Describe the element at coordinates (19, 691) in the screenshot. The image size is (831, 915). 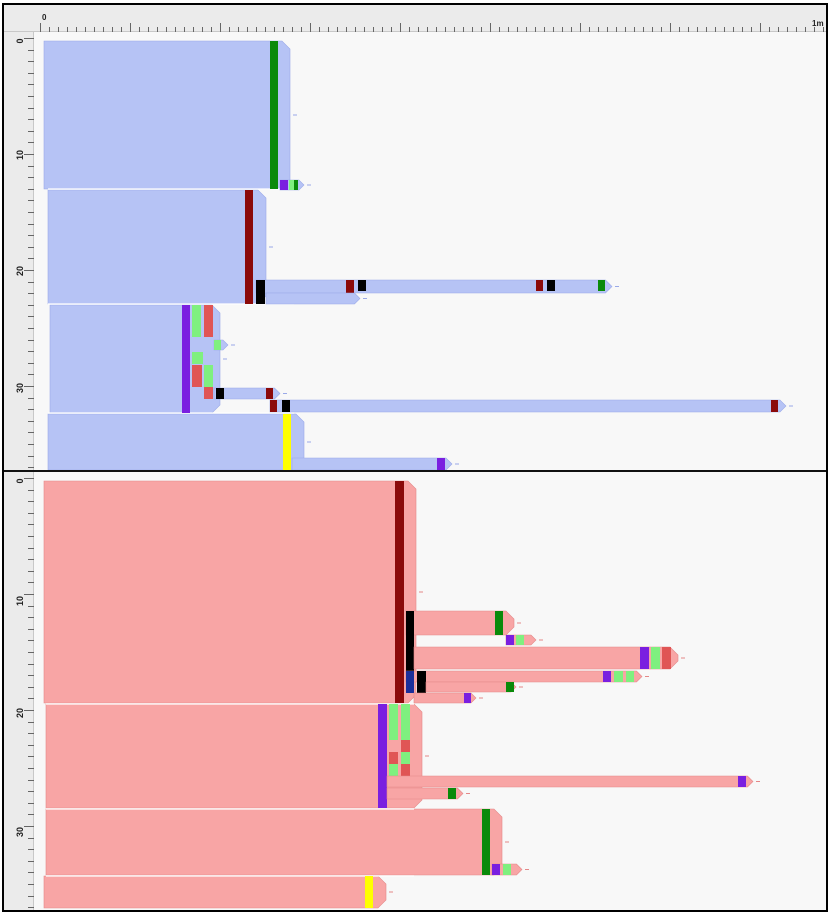
I see `bottom-depth-ruler: 0 10 20 30` at that location.